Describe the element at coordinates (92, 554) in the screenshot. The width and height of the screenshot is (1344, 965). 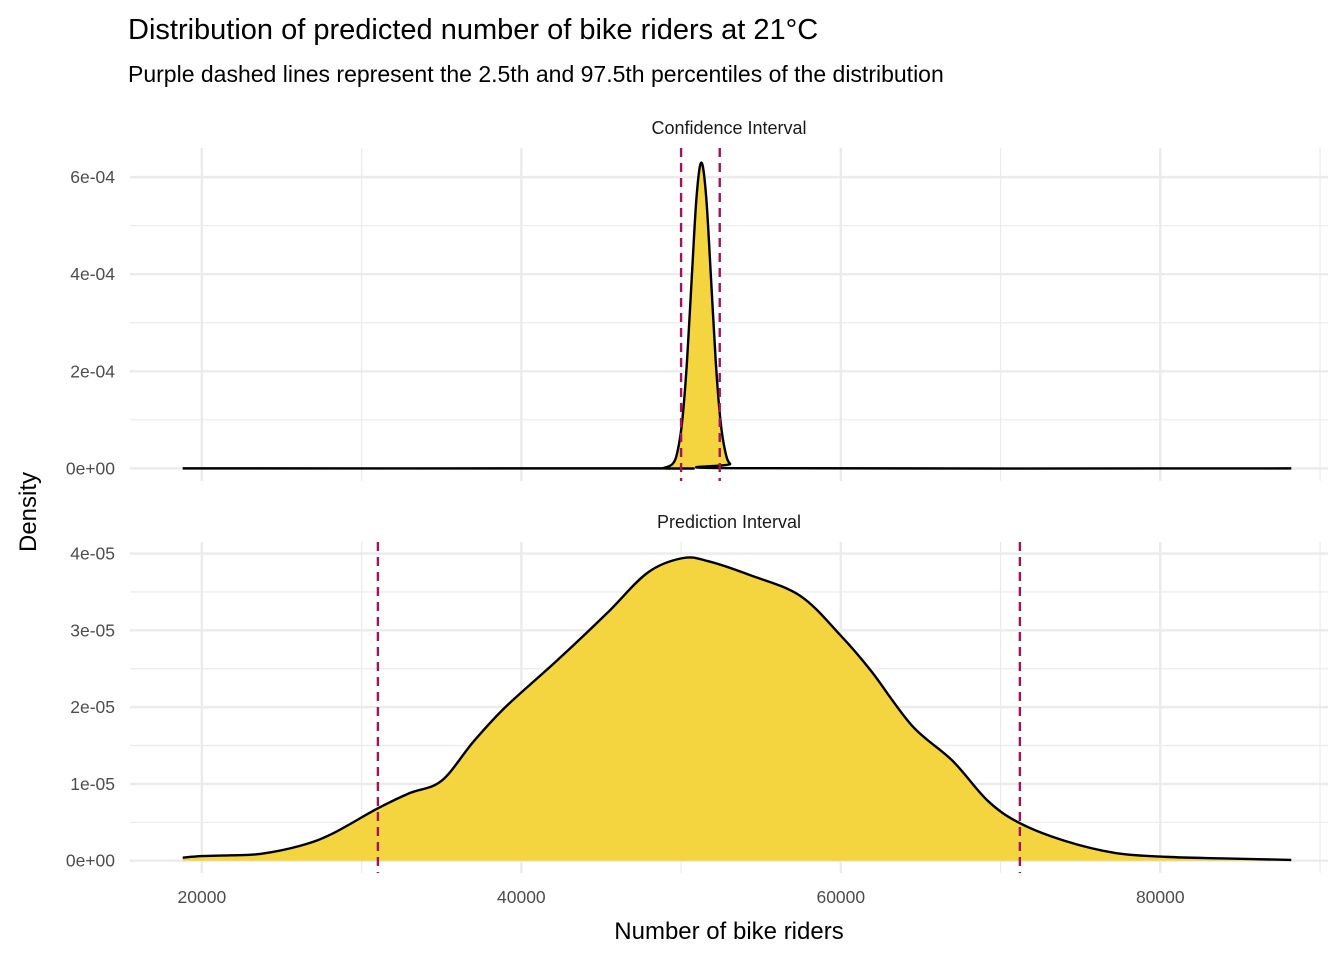
I see `y-tick-label: 4e-05` at that location.